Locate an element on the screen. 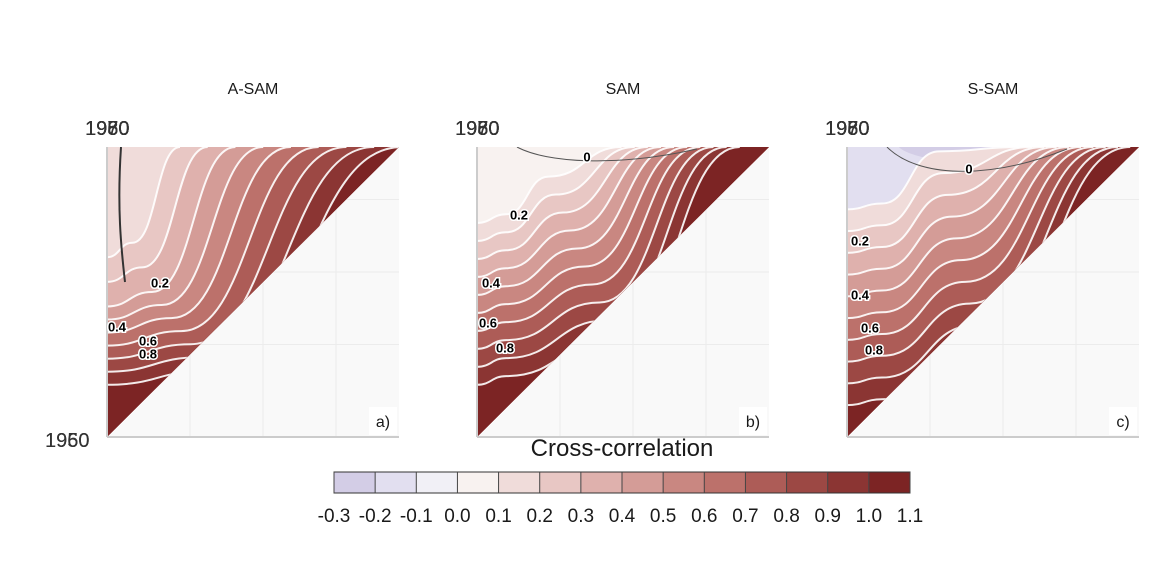 The image size is (1152, 576). panel-title: A-SAM is located at coordinates (253, 89).